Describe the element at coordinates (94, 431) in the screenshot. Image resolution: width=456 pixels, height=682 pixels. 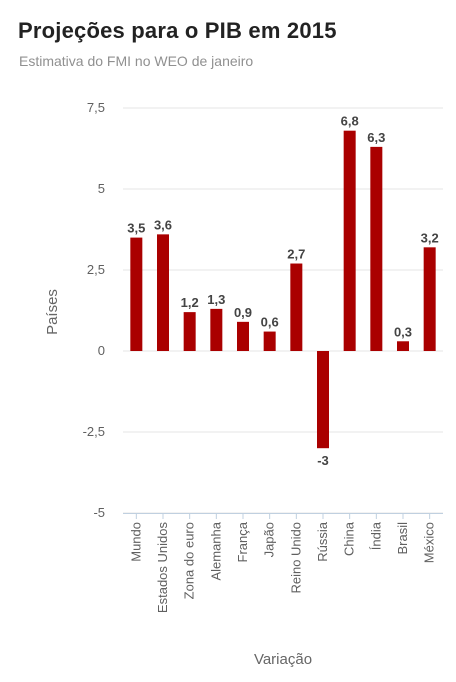
I see `y-tick-label: -2,5` at that location.